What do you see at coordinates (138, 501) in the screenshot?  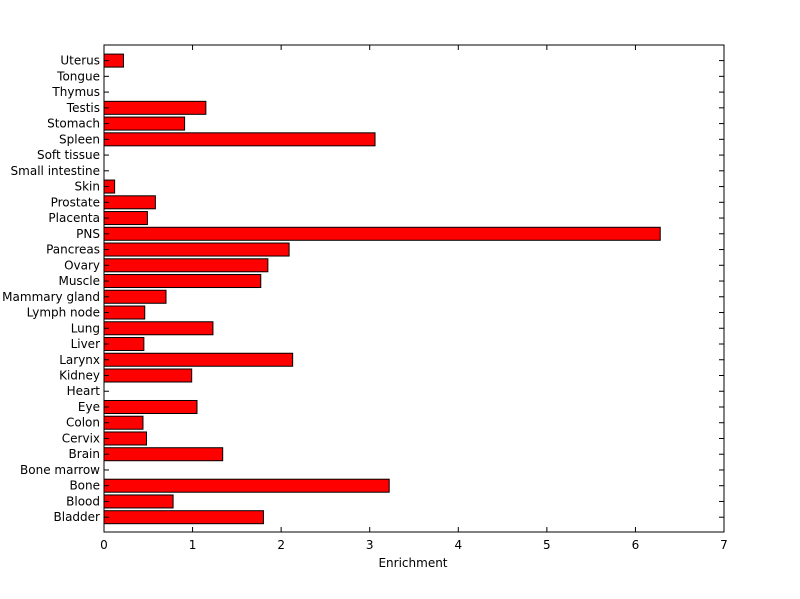 I see `bar-blood` at bounding box center [138, 501].